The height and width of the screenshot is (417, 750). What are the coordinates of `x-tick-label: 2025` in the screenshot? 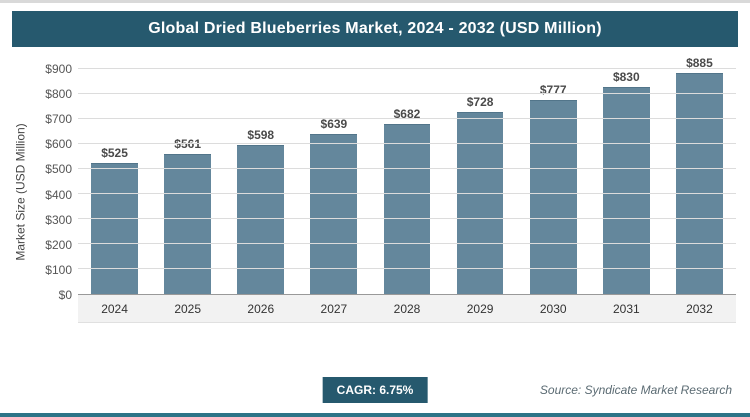 It's located at (188, 309).